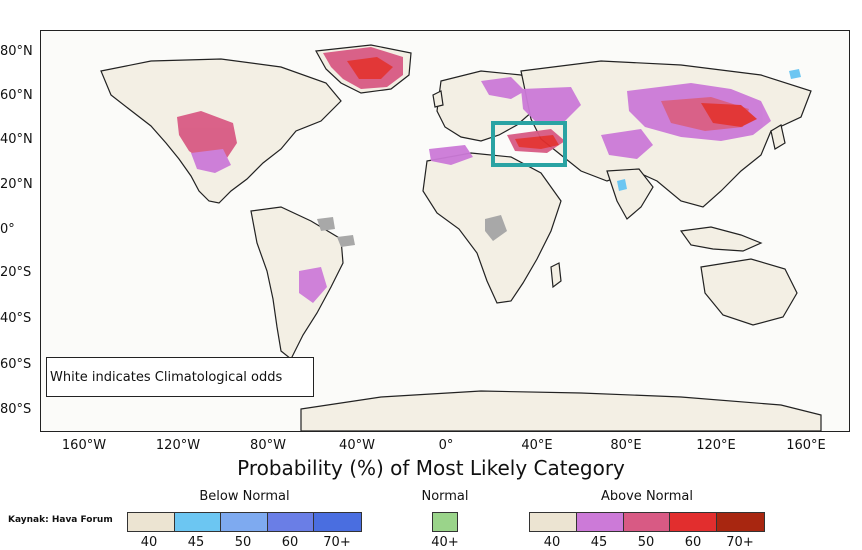 The image size is (862, 550). Describe the element at coordinates (647, 496) in the screenshot. I see `legend-above-title: Above Normal` at that location.